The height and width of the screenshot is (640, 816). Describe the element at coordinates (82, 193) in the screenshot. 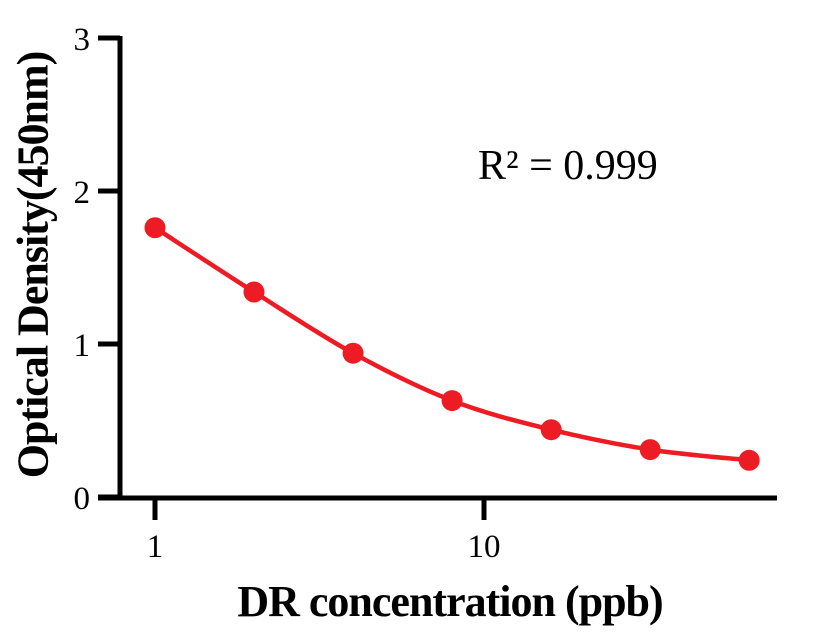

I see `y-tick-label: 2` at that location.